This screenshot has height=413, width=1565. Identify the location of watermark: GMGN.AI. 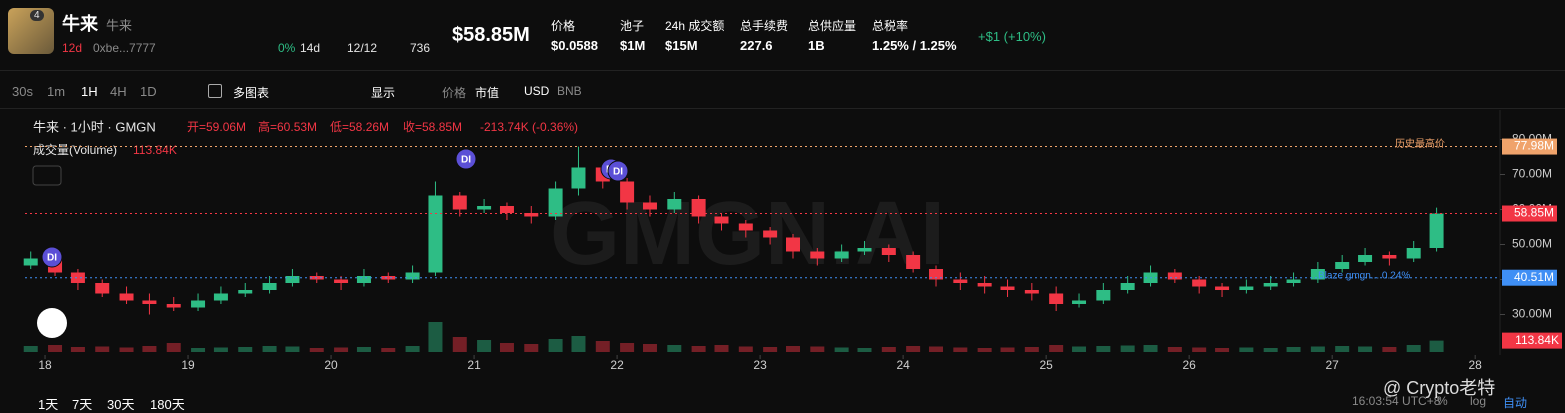
(747, 234).